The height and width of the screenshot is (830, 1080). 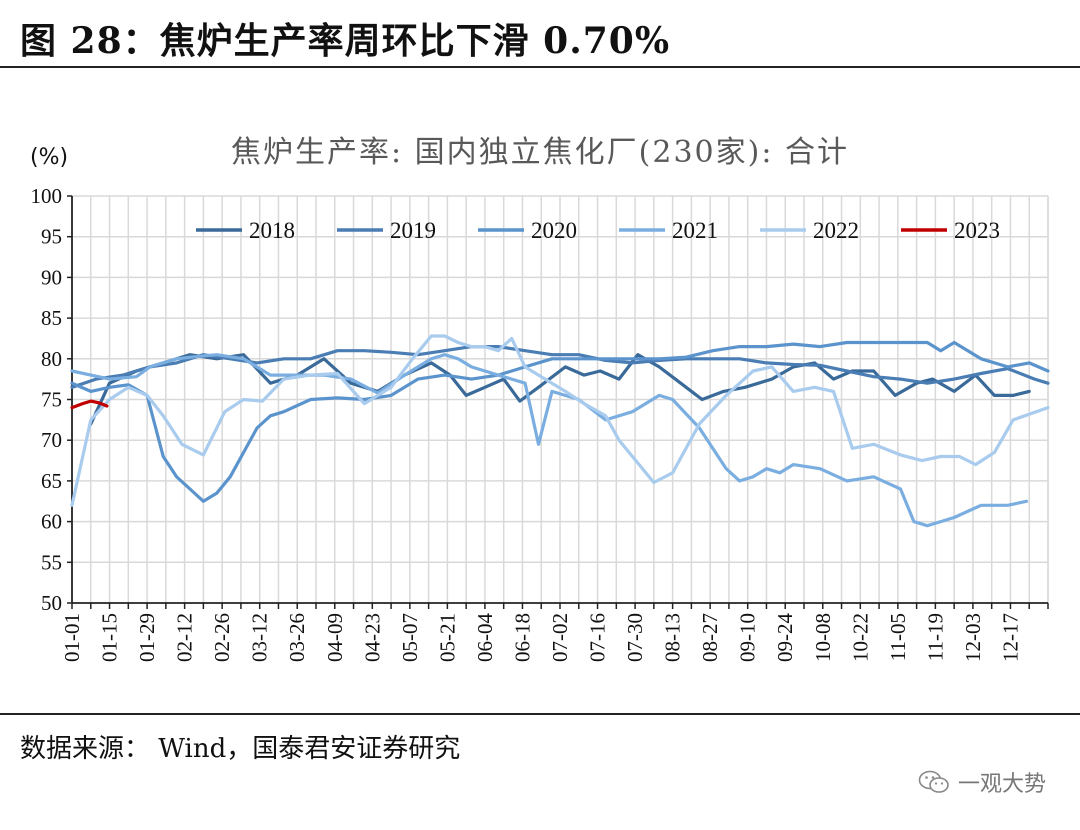 I want to click on x-tick-label: 06-04, so click(x=485, y=637).